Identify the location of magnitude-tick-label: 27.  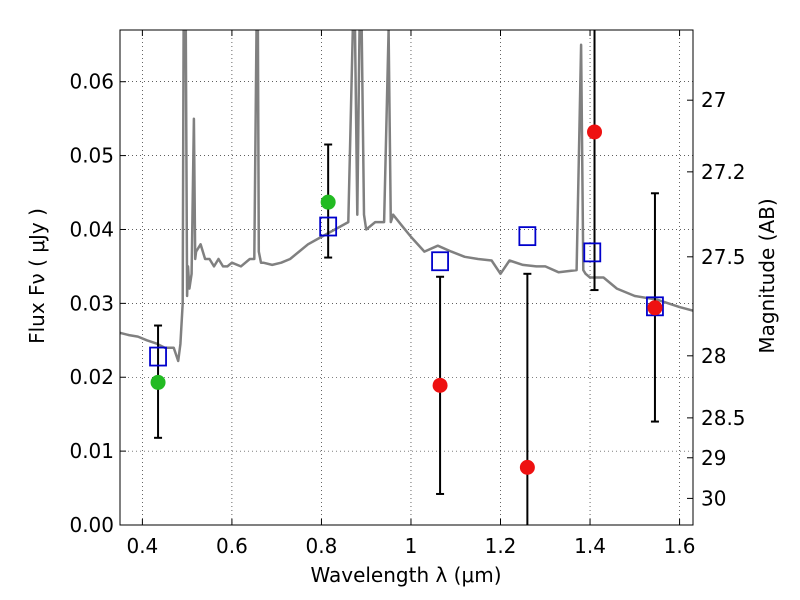
(713, 100).